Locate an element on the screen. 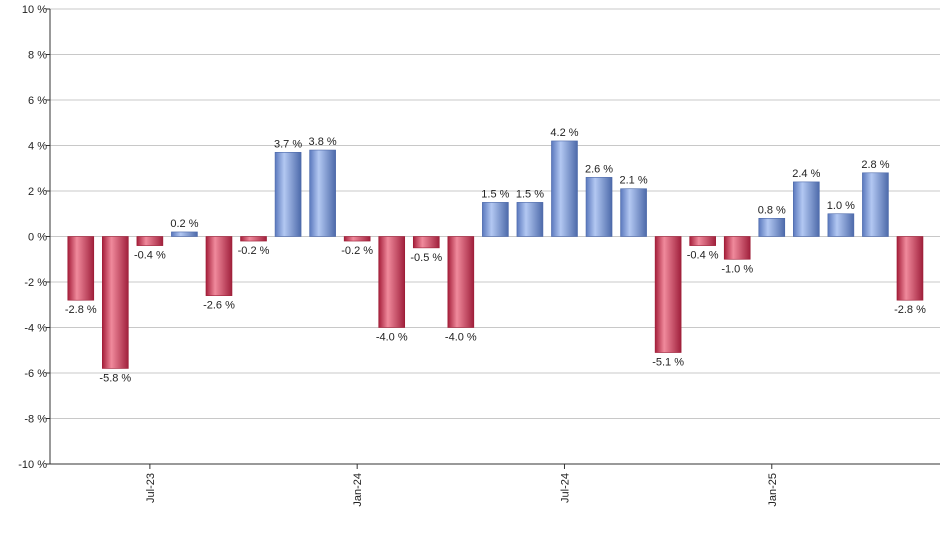 This screenshot has height=550, width=940. x-tick-label: Jul-23 is located at coordinates (151, 488).